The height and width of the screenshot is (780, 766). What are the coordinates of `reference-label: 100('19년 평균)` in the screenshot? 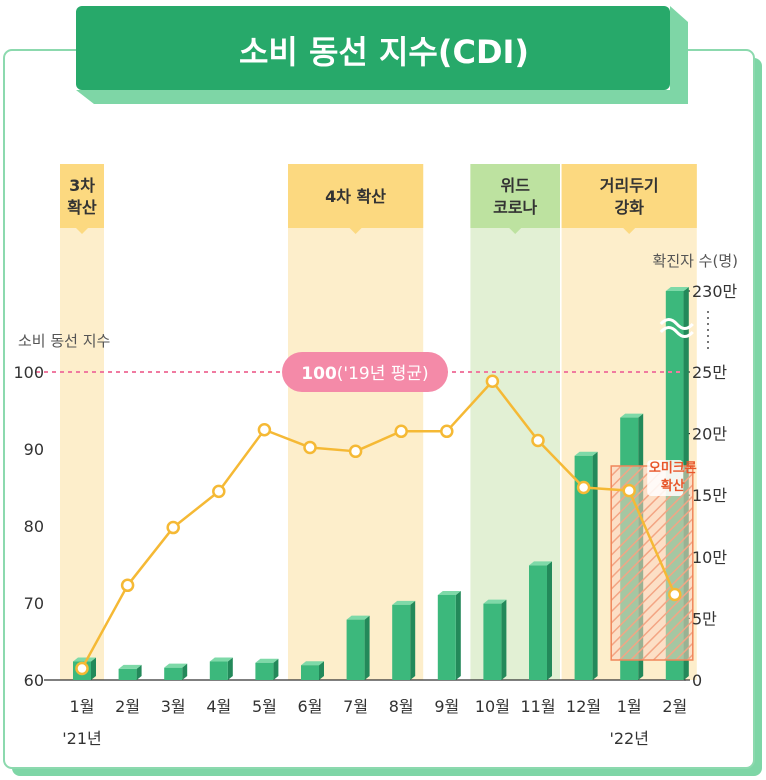 It's located at (364, 374).